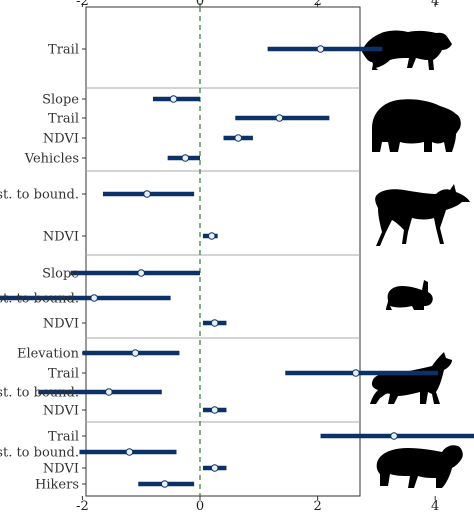  What do you see at coordinates (82, 505) in the screenshot?
I see `x-tick-label-bottom: -2` at bounding box center [82, 505].